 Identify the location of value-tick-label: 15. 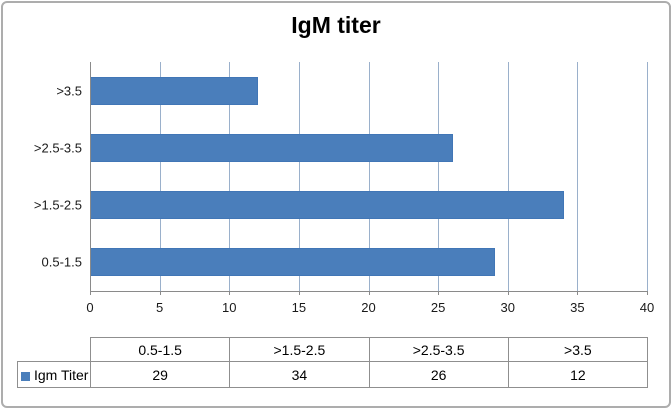
(299, 307).